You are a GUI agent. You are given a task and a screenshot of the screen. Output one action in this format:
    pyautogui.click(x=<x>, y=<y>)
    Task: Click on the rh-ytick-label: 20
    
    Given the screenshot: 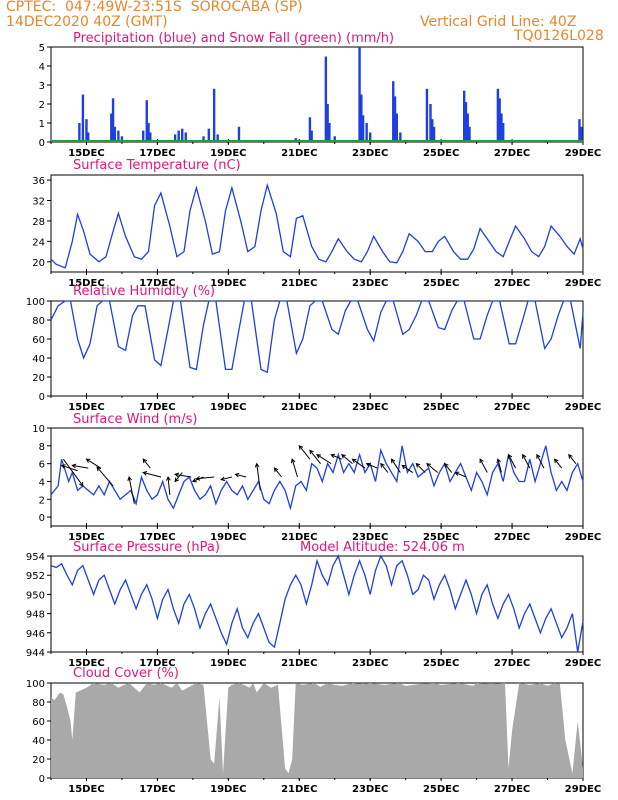 What is the action you would take?
    pyautogui.click(x=38, y=378)
    